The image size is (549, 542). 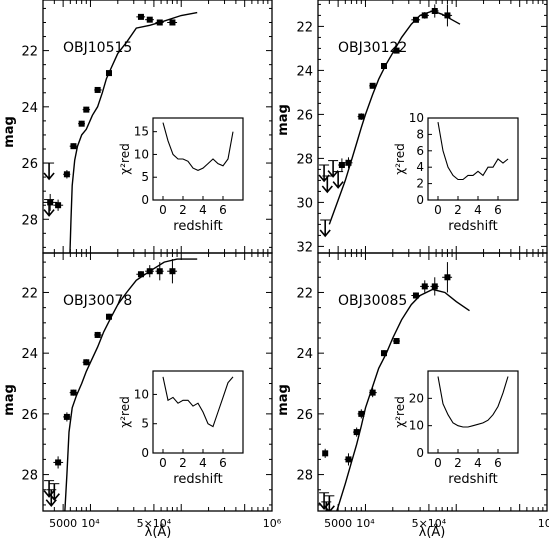 What do you see at coordinates (420, 151) in the screenshot?
I see `chi2-y-tick-label: 6` at bounding box center [420, 151].